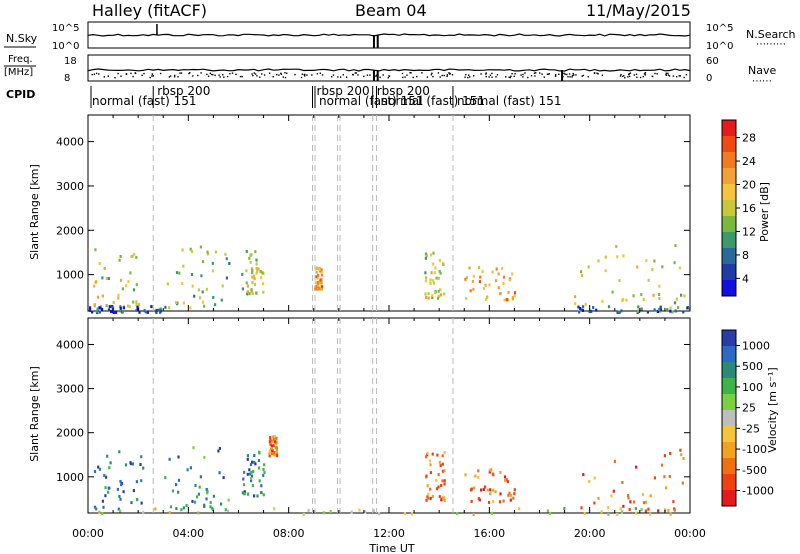 Image resolution: width=800 pixels, height=554 pixels. Describe the element at coordinates (70, 344) in the screenshot. I see `y-tick-label: 4000` at that location.